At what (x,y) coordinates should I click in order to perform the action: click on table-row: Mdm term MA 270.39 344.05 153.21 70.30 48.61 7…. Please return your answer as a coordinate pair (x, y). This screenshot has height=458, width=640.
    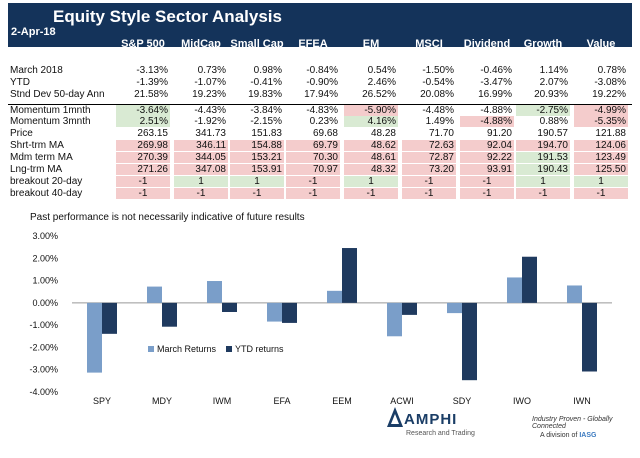
    Looking at the image, I should click on (320, 157).